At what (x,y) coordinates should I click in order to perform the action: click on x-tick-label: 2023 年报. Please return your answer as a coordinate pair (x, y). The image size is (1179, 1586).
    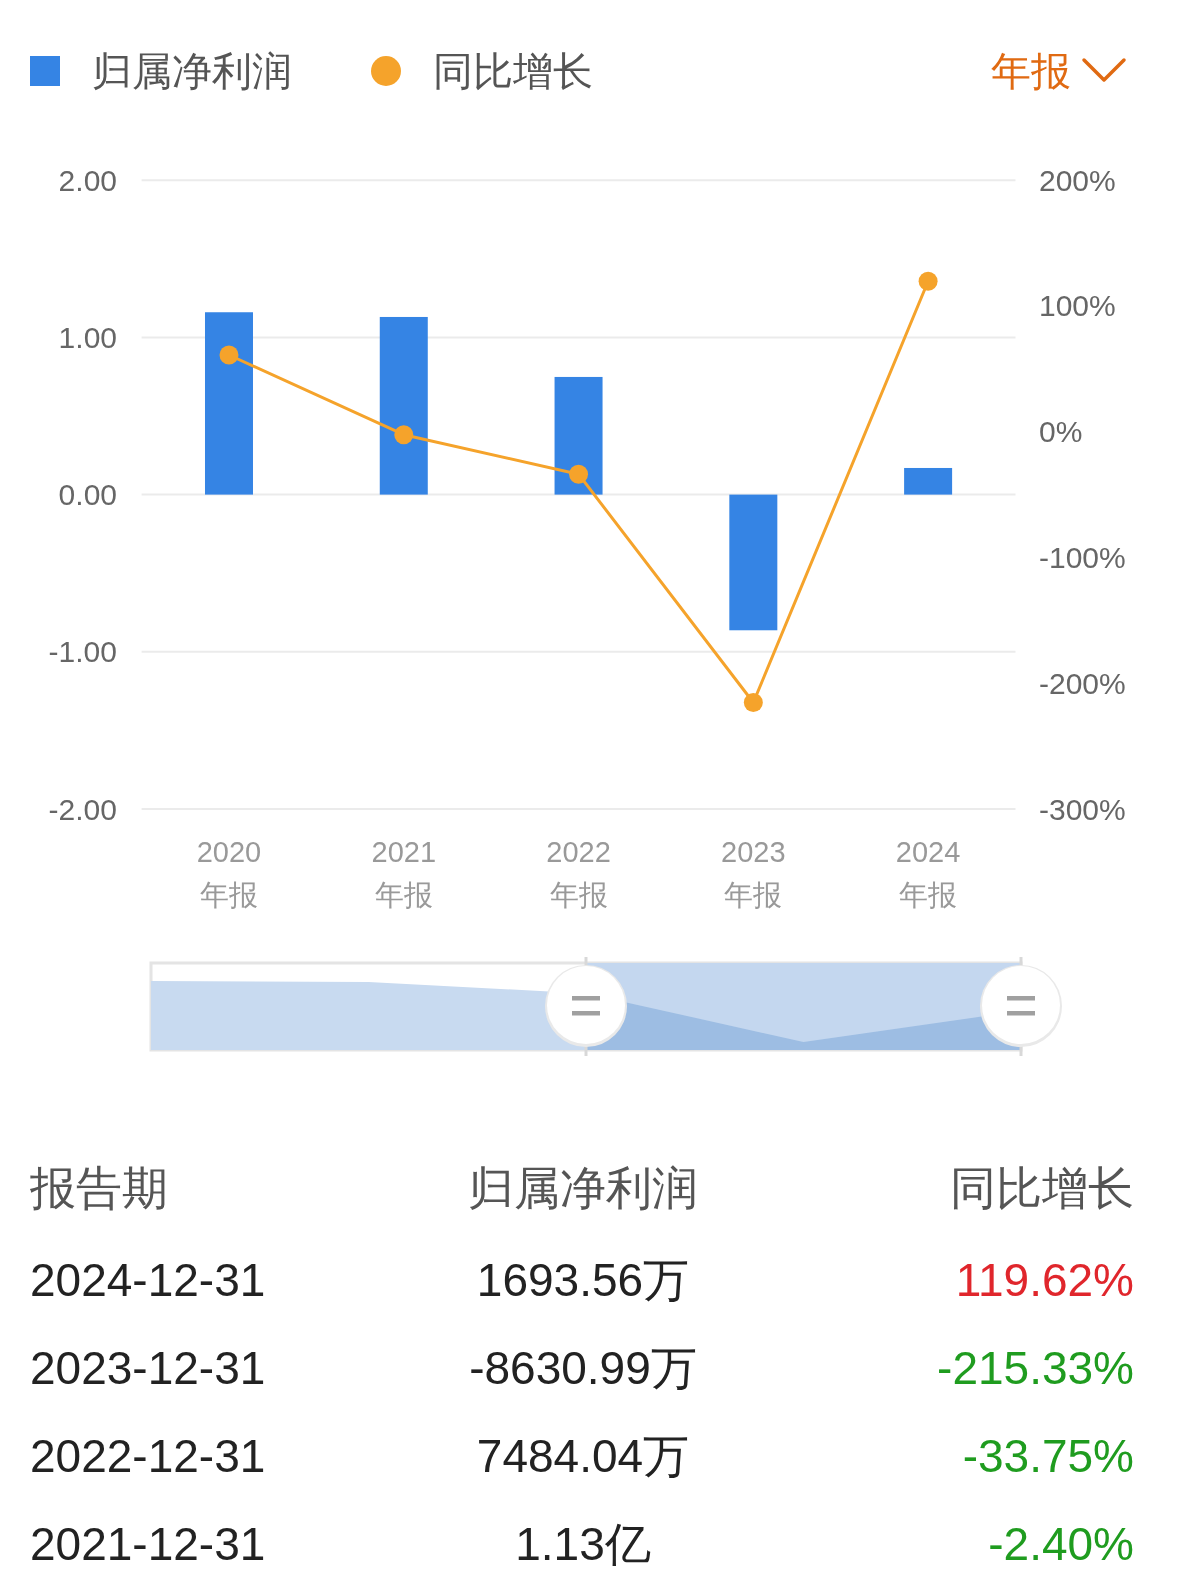
    Looking at the image, I should click on (753, 873).